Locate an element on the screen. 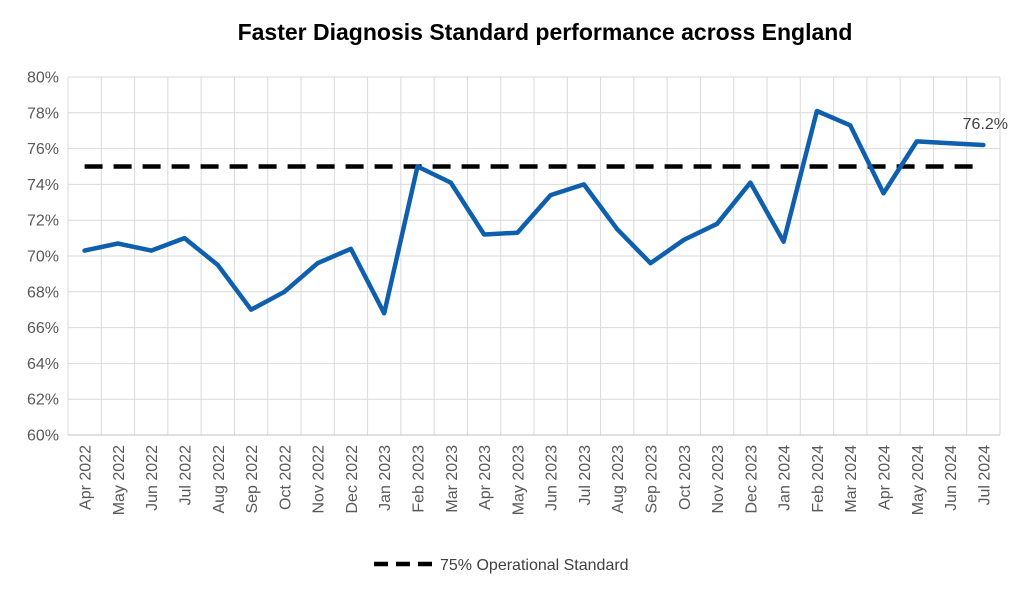 Image resolution: width=1024 pixels, height=597 pixels. y-axis-ticks: 60% 62% 64% 66% 68% 70% 72% 74% 76% 78% 80% is located at coordinates (43, 257).